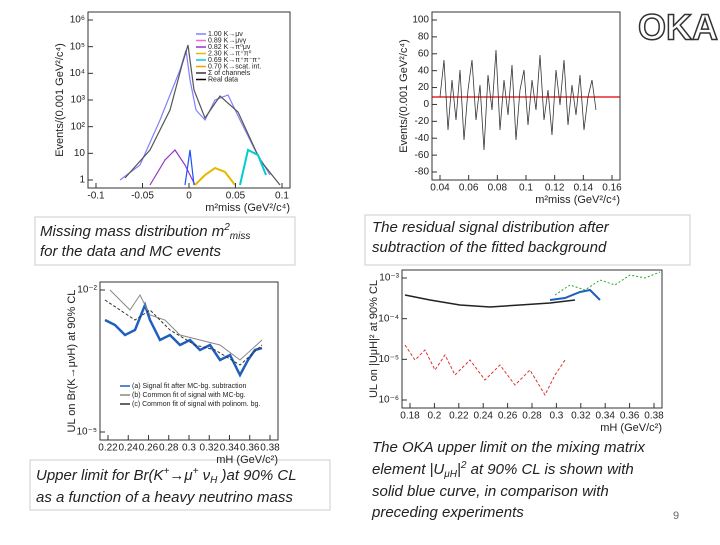 Image resolution: width=720 pixels, height=545 pixels. What do you see at coordinates (77, 73) in the screenshot?
I see `y-tick-label: 10⁴` at bounding box center [77, 73].